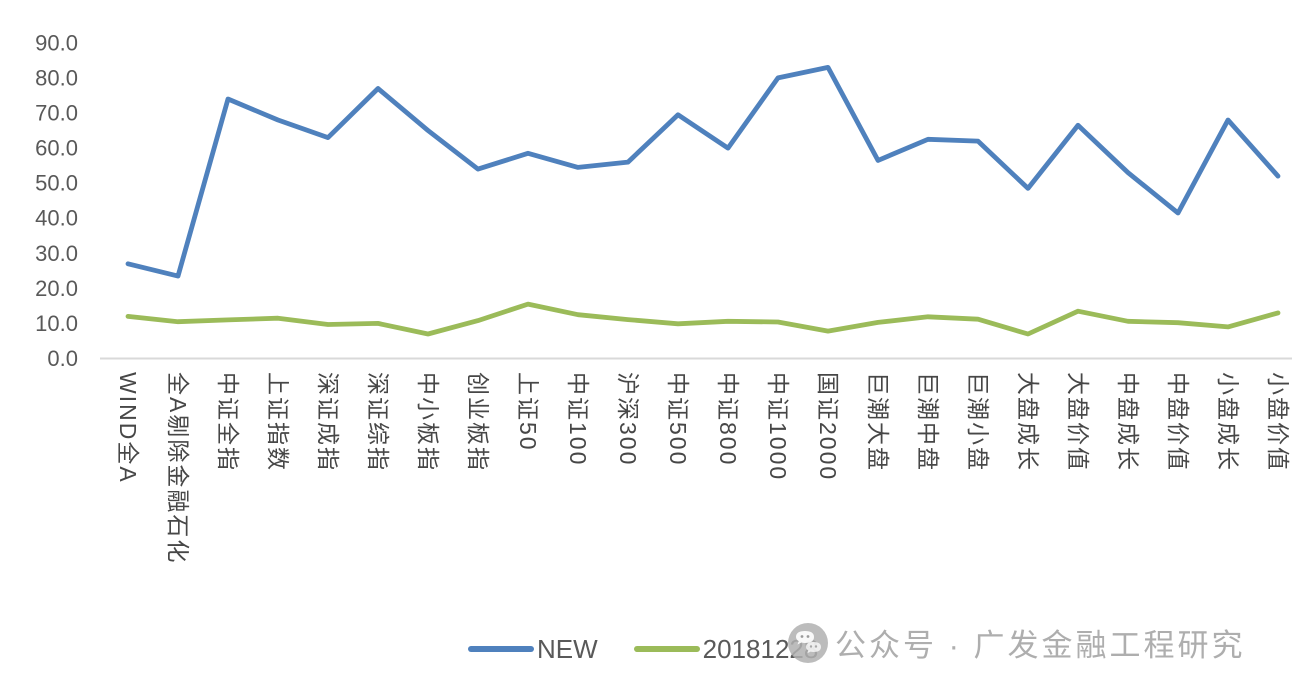  I want to click on x-axis-category-label: 深证成指, so click(328, 422).